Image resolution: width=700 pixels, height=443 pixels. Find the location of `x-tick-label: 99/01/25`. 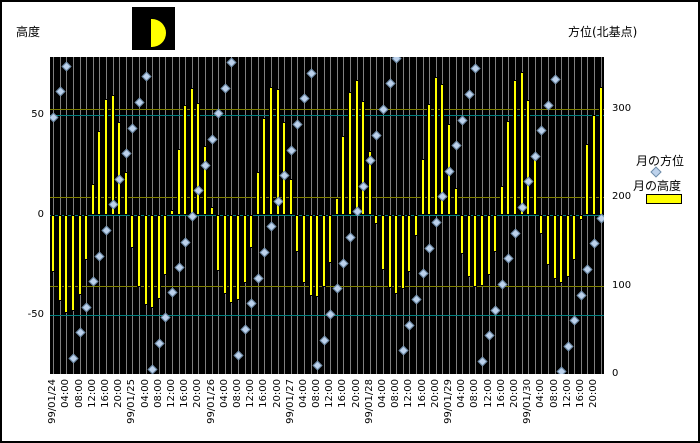

x-tick-label: 99/01/25 is located at coordinates (131, 401).